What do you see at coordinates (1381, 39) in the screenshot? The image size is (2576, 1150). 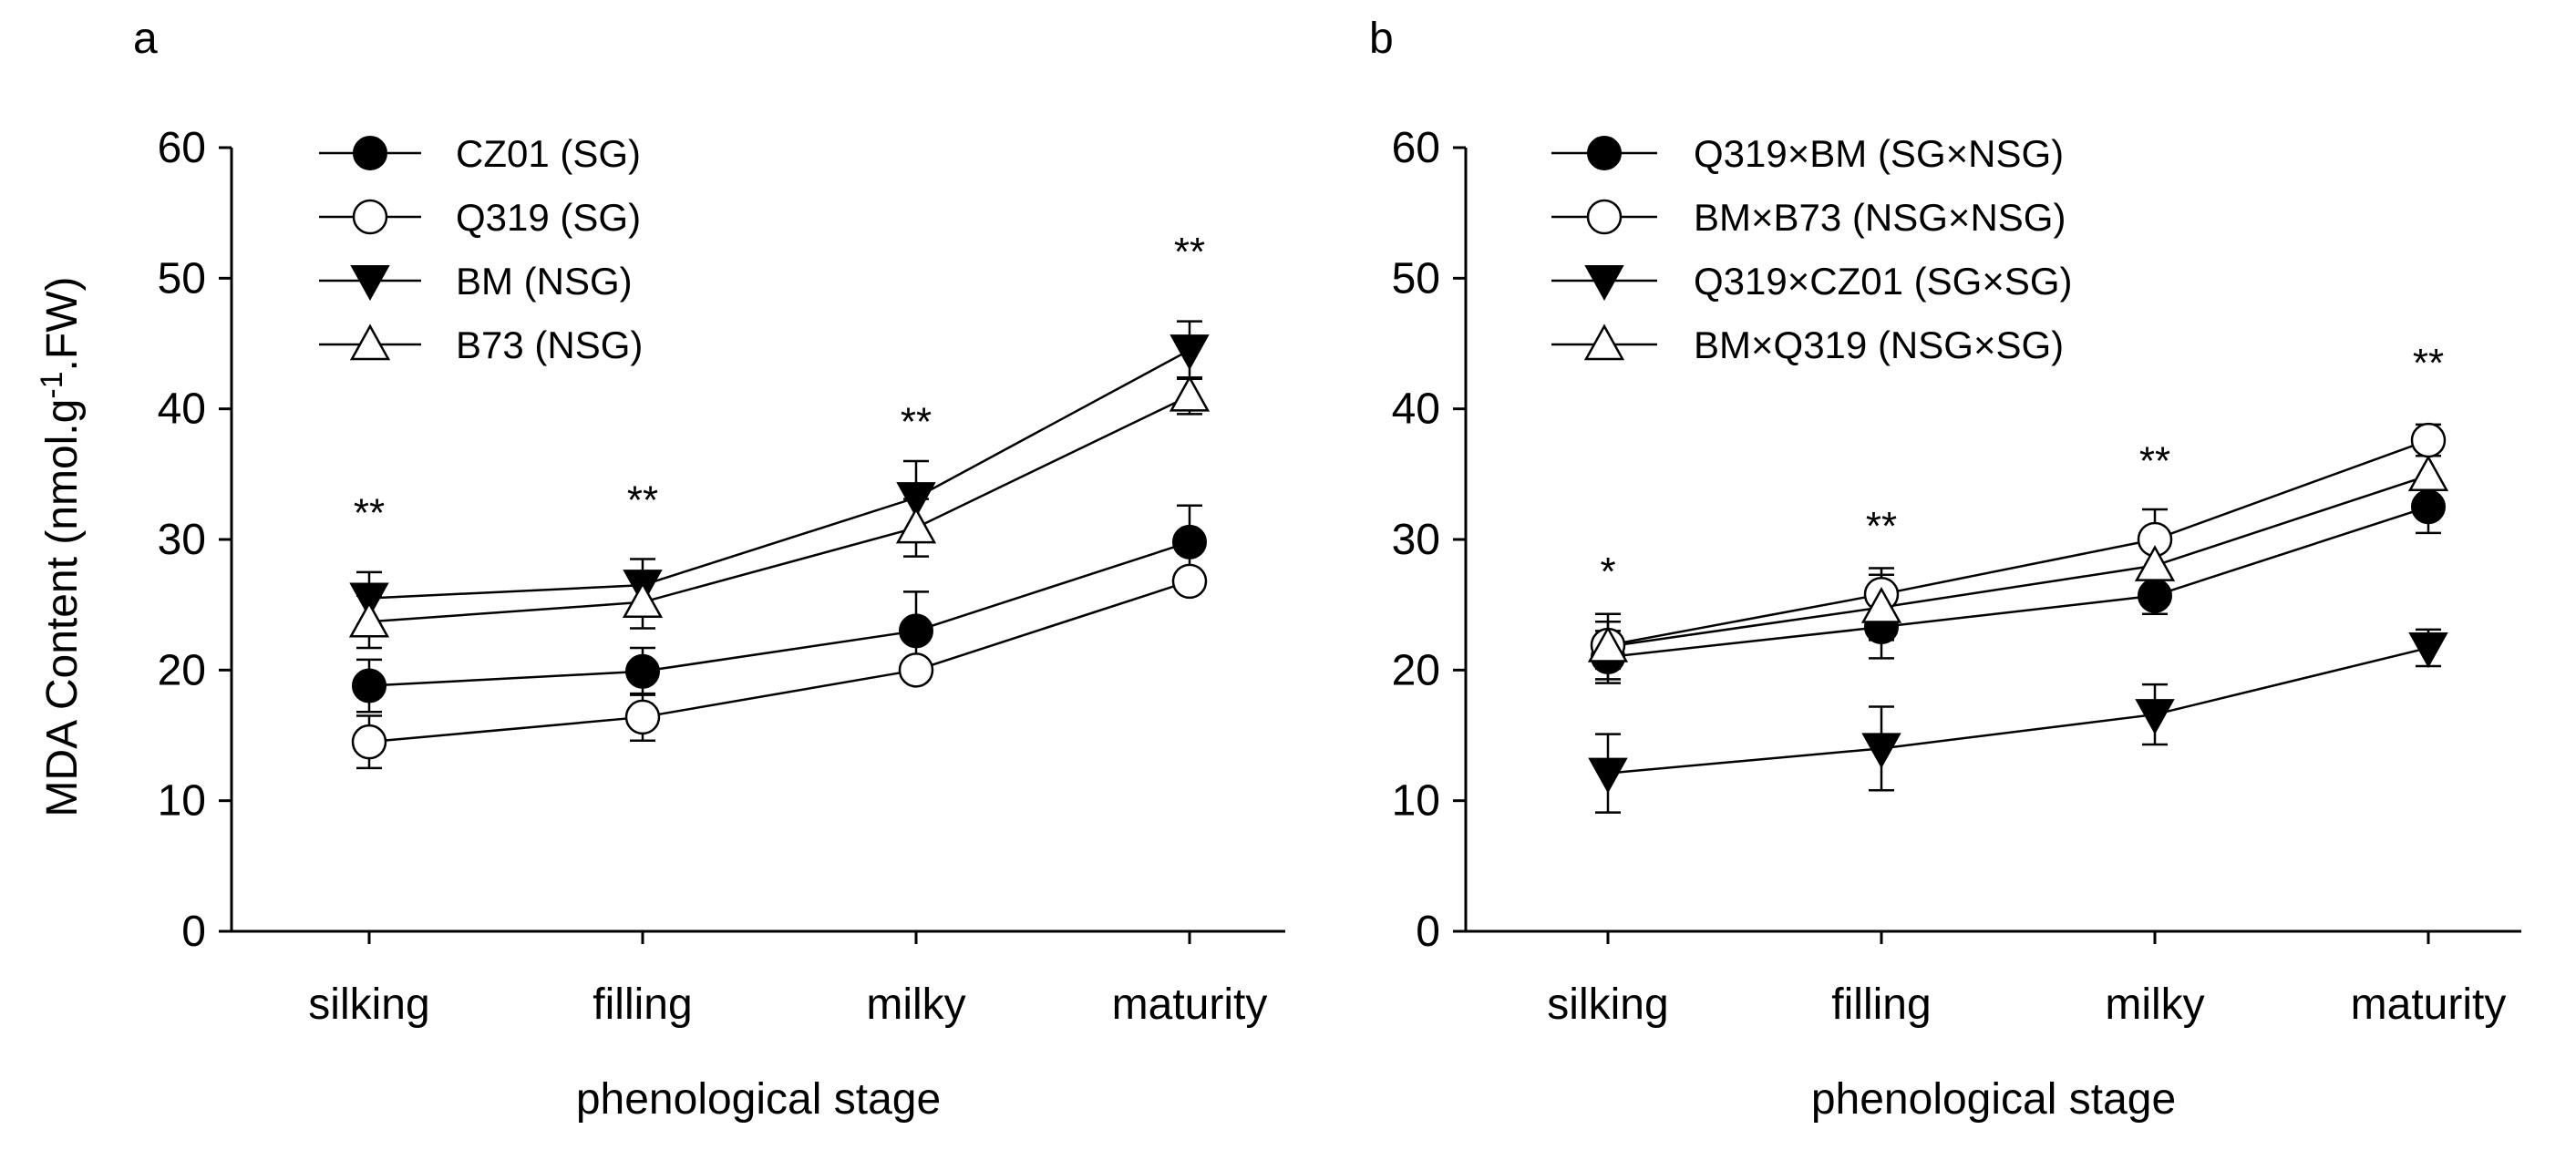 I see `panel-letter: b` at bounding box center [1381, 39].